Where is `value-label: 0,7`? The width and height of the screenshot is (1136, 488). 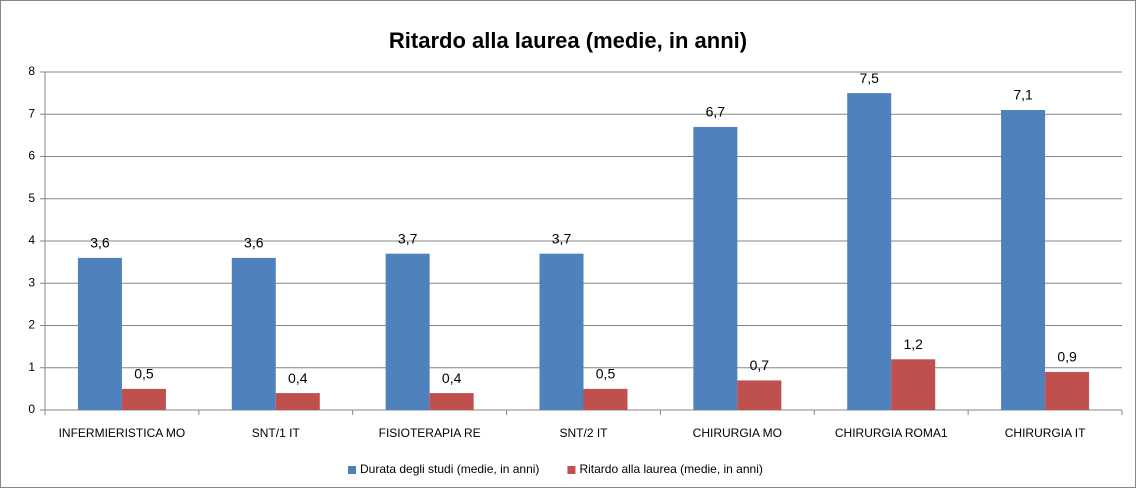 value-label: 0,7 is located at coordinates (760, 365).